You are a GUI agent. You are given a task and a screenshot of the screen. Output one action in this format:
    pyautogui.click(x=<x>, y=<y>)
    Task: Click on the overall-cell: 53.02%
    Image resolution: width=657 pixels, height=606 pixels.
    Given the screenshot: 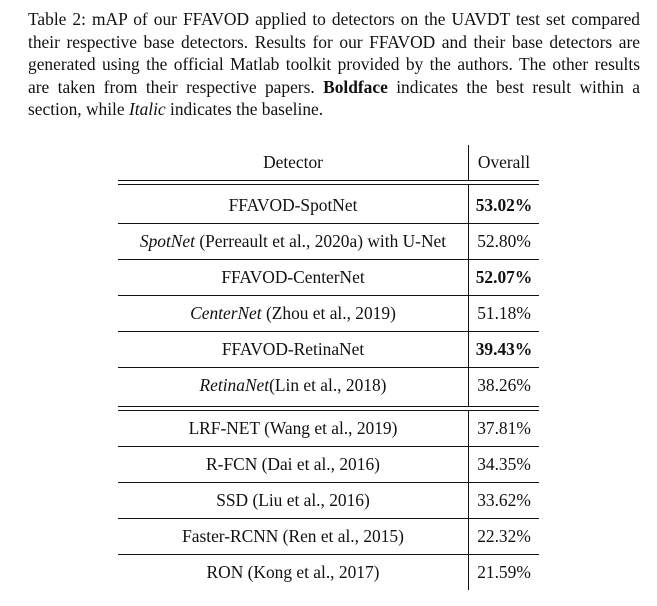 What is the action you would take?
    pyautogui.click(x=503, y=205)
    